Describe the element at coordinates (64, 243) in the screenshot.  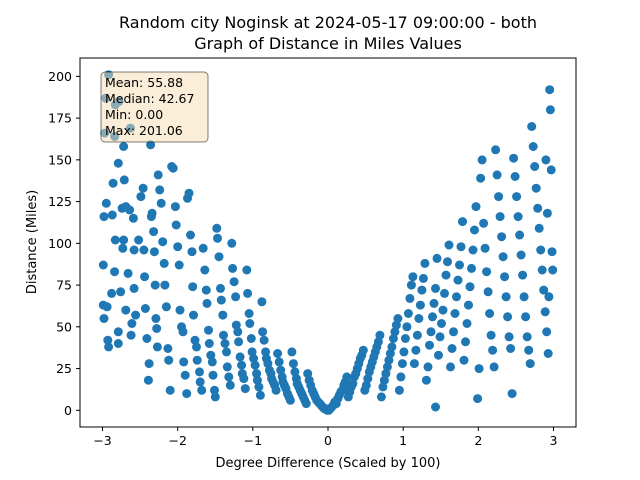
I see `y-axis-ticks: 0 25 50 75 100 125 150 175 200` at that location.